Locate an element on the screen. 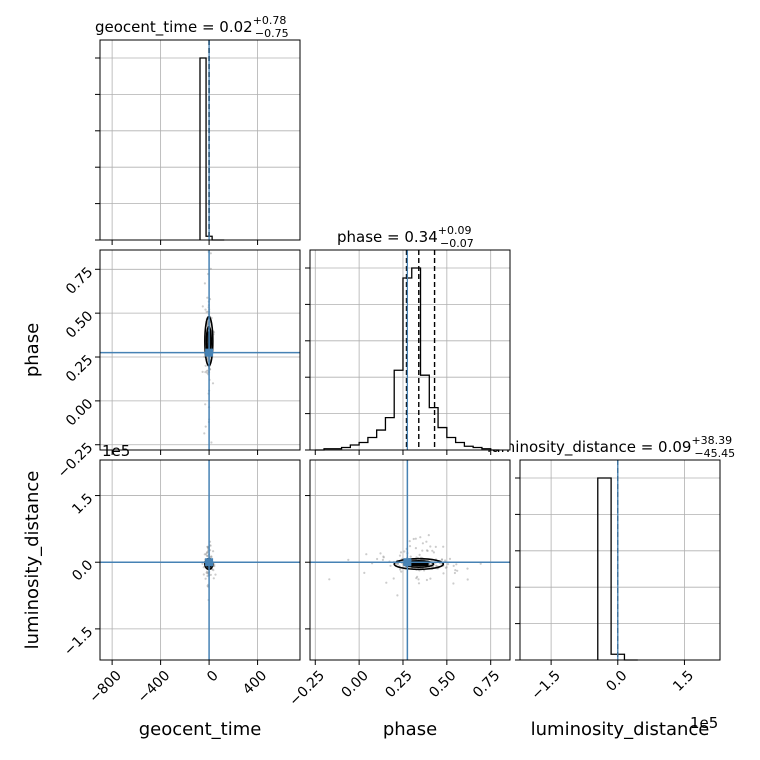 The image size is (760, 760). xticklabel-luminosity-distance-1: 0.0 is located at coordinates (616, 681).